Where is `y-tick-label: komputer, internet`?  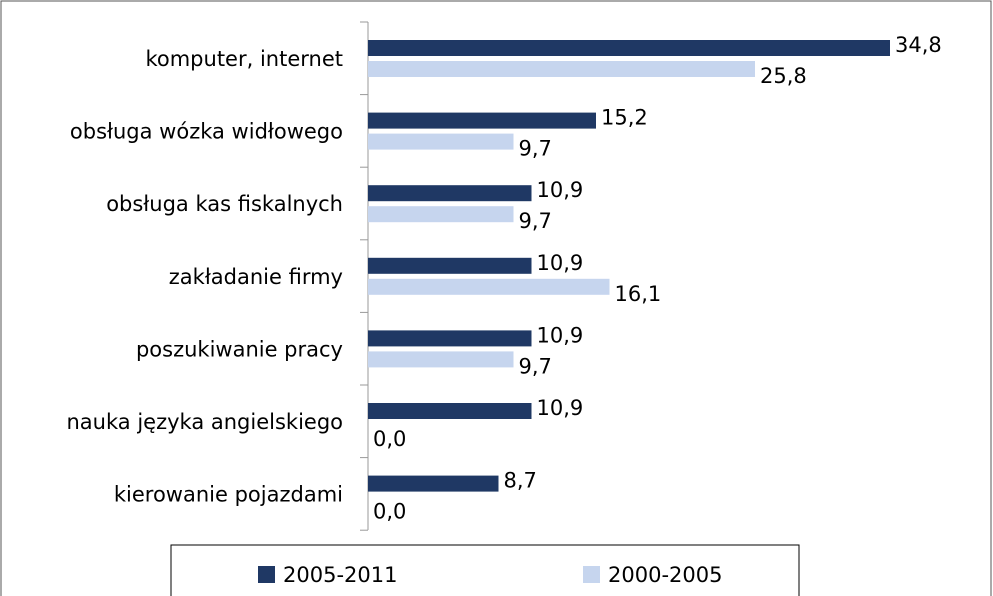 y-tick-label: komputer, internet is located at coordinates (244, 59).